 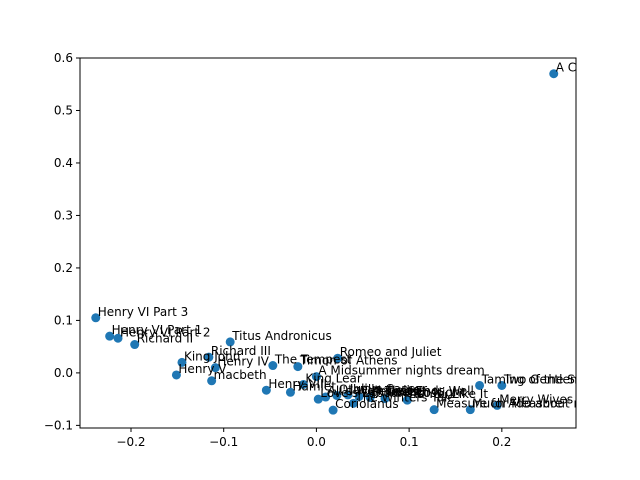 I want to click on point-label: Two Gentlemen of Verona, so click(x=571, y=379).